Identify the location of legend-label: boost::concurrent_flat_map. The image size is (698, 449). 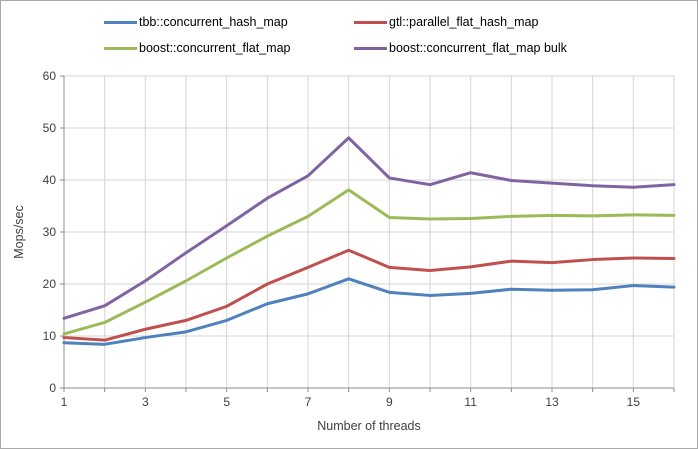
(215, 48).